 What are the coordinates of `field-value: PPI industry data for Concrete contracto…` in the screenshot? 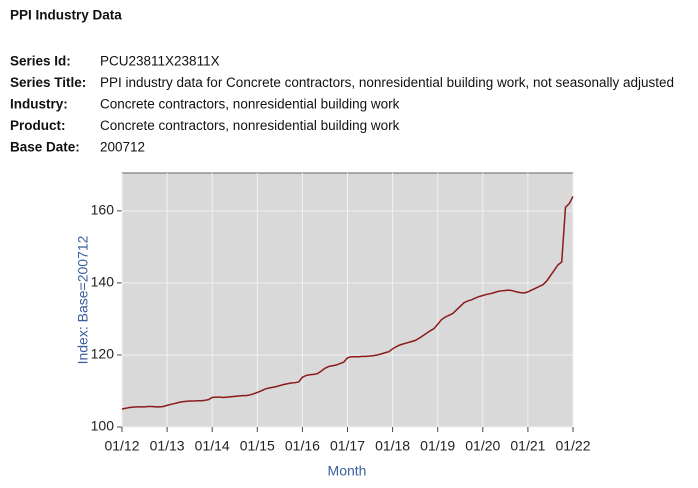 It's located at (387, 82).